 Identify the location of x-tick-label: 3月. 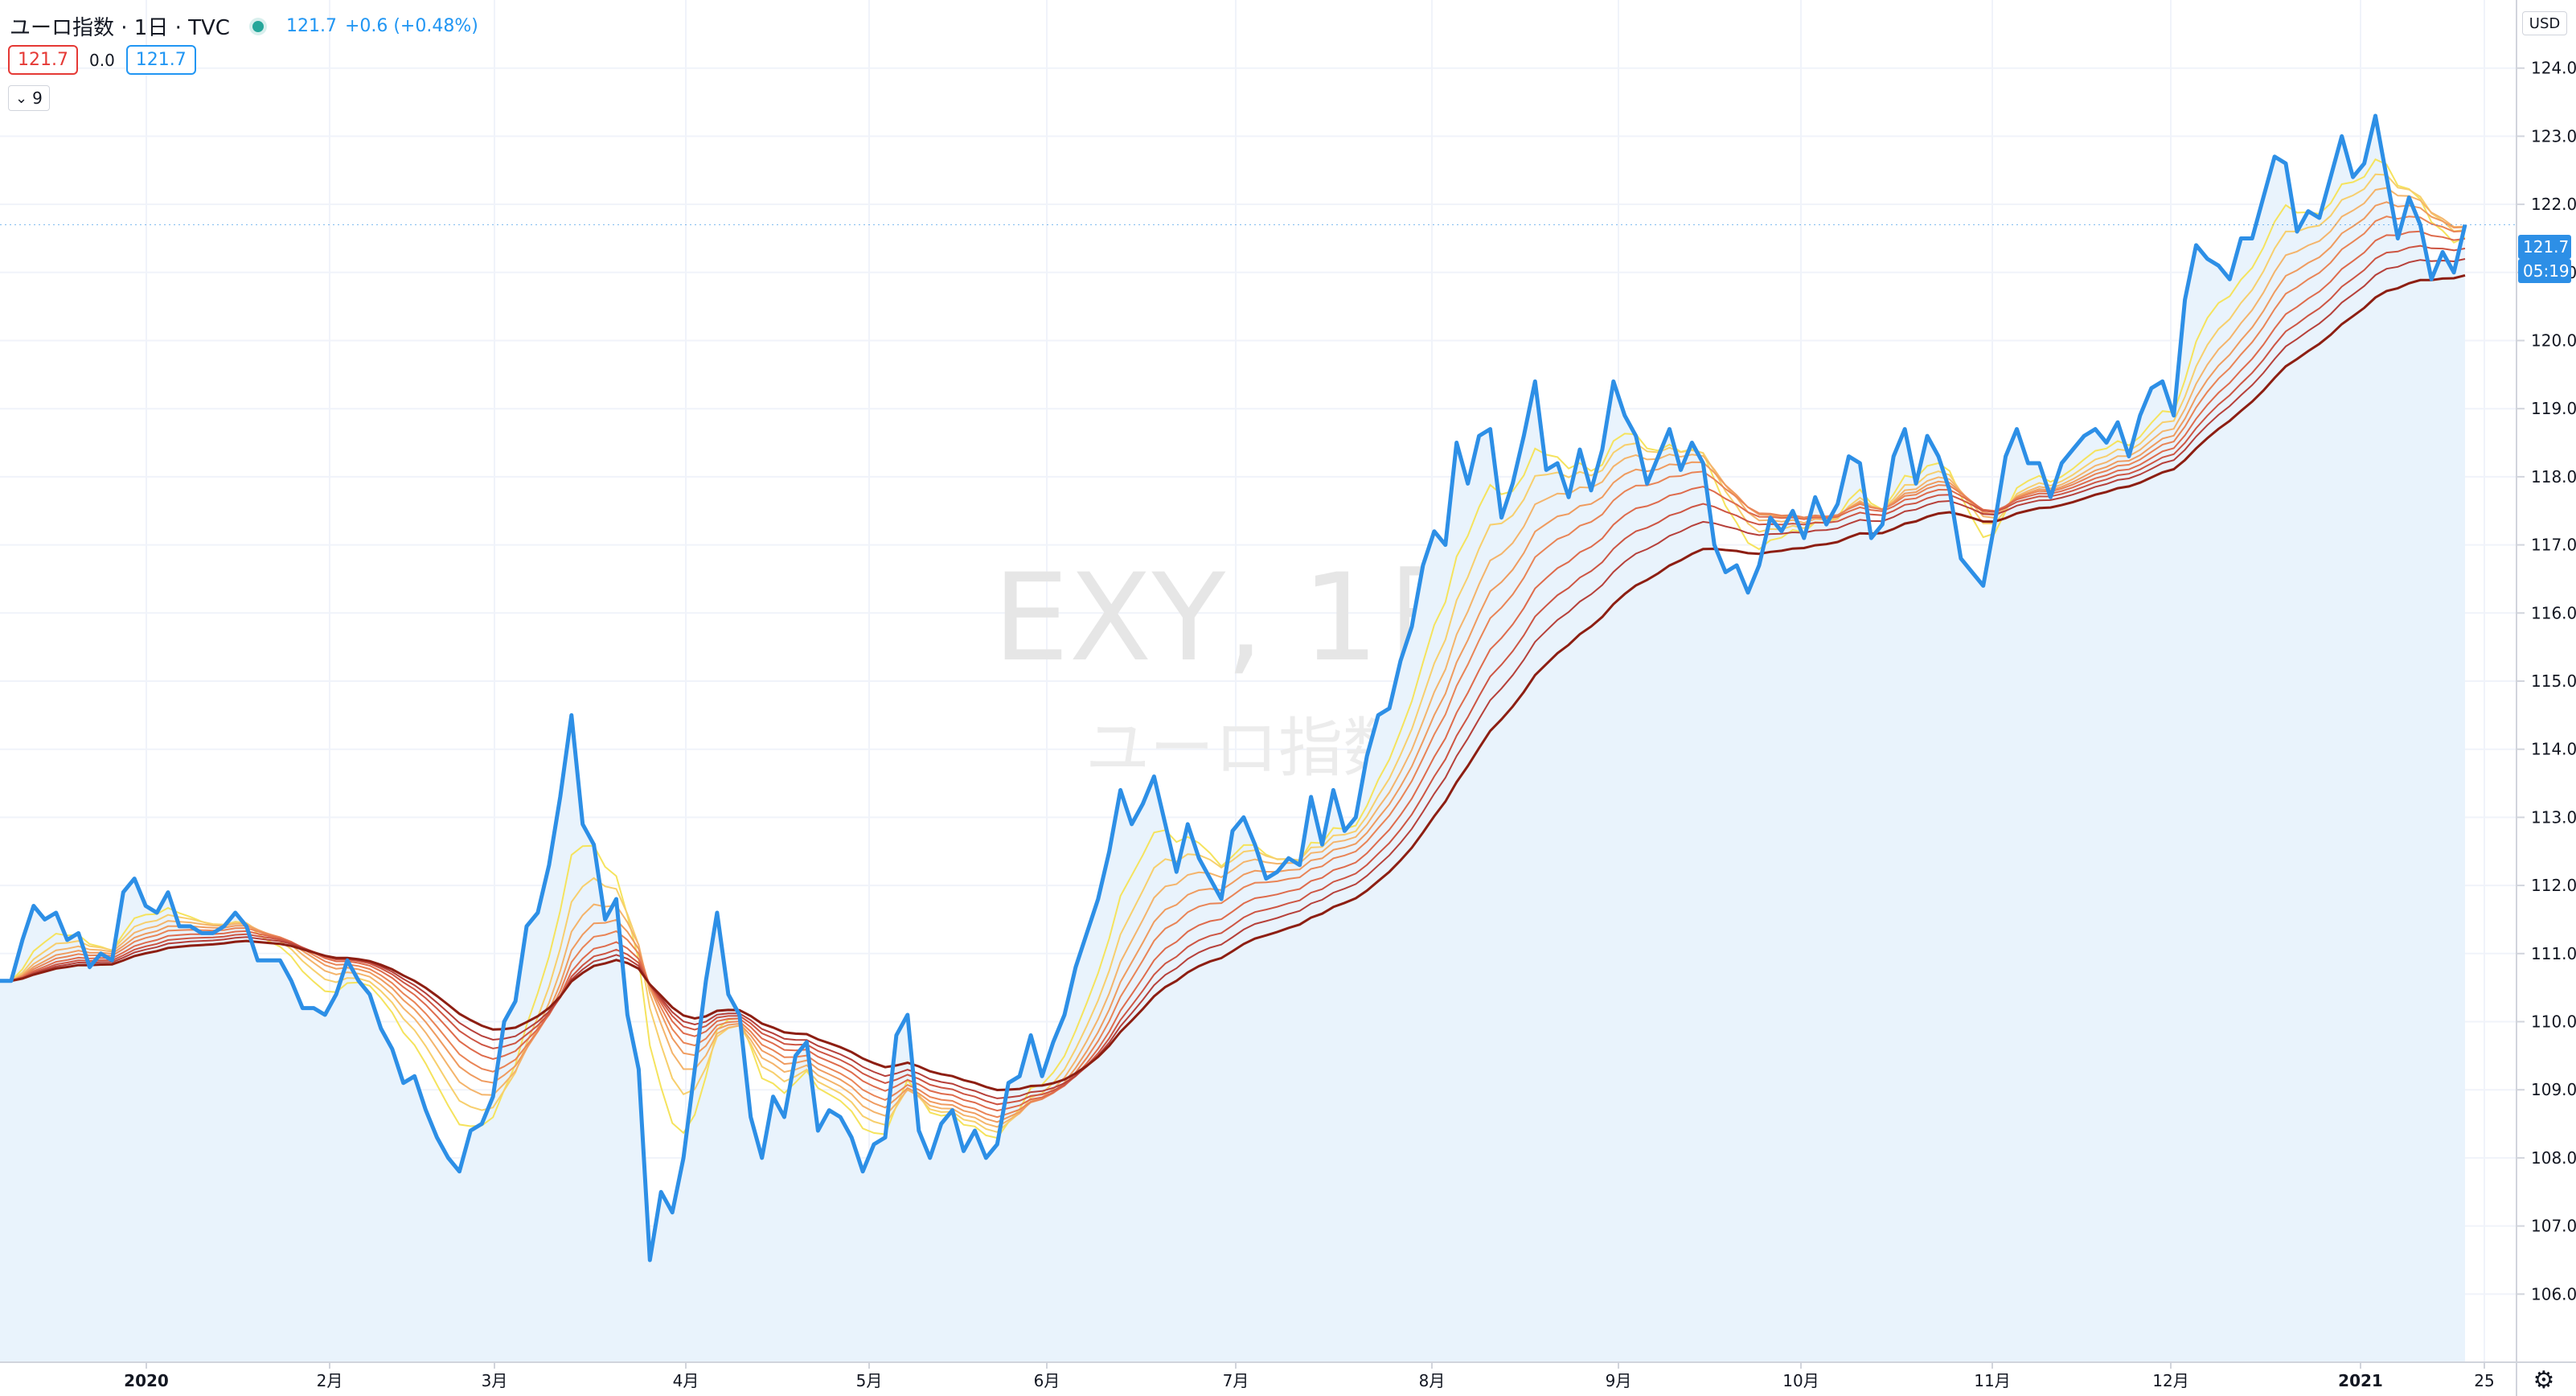
(495, 1380).